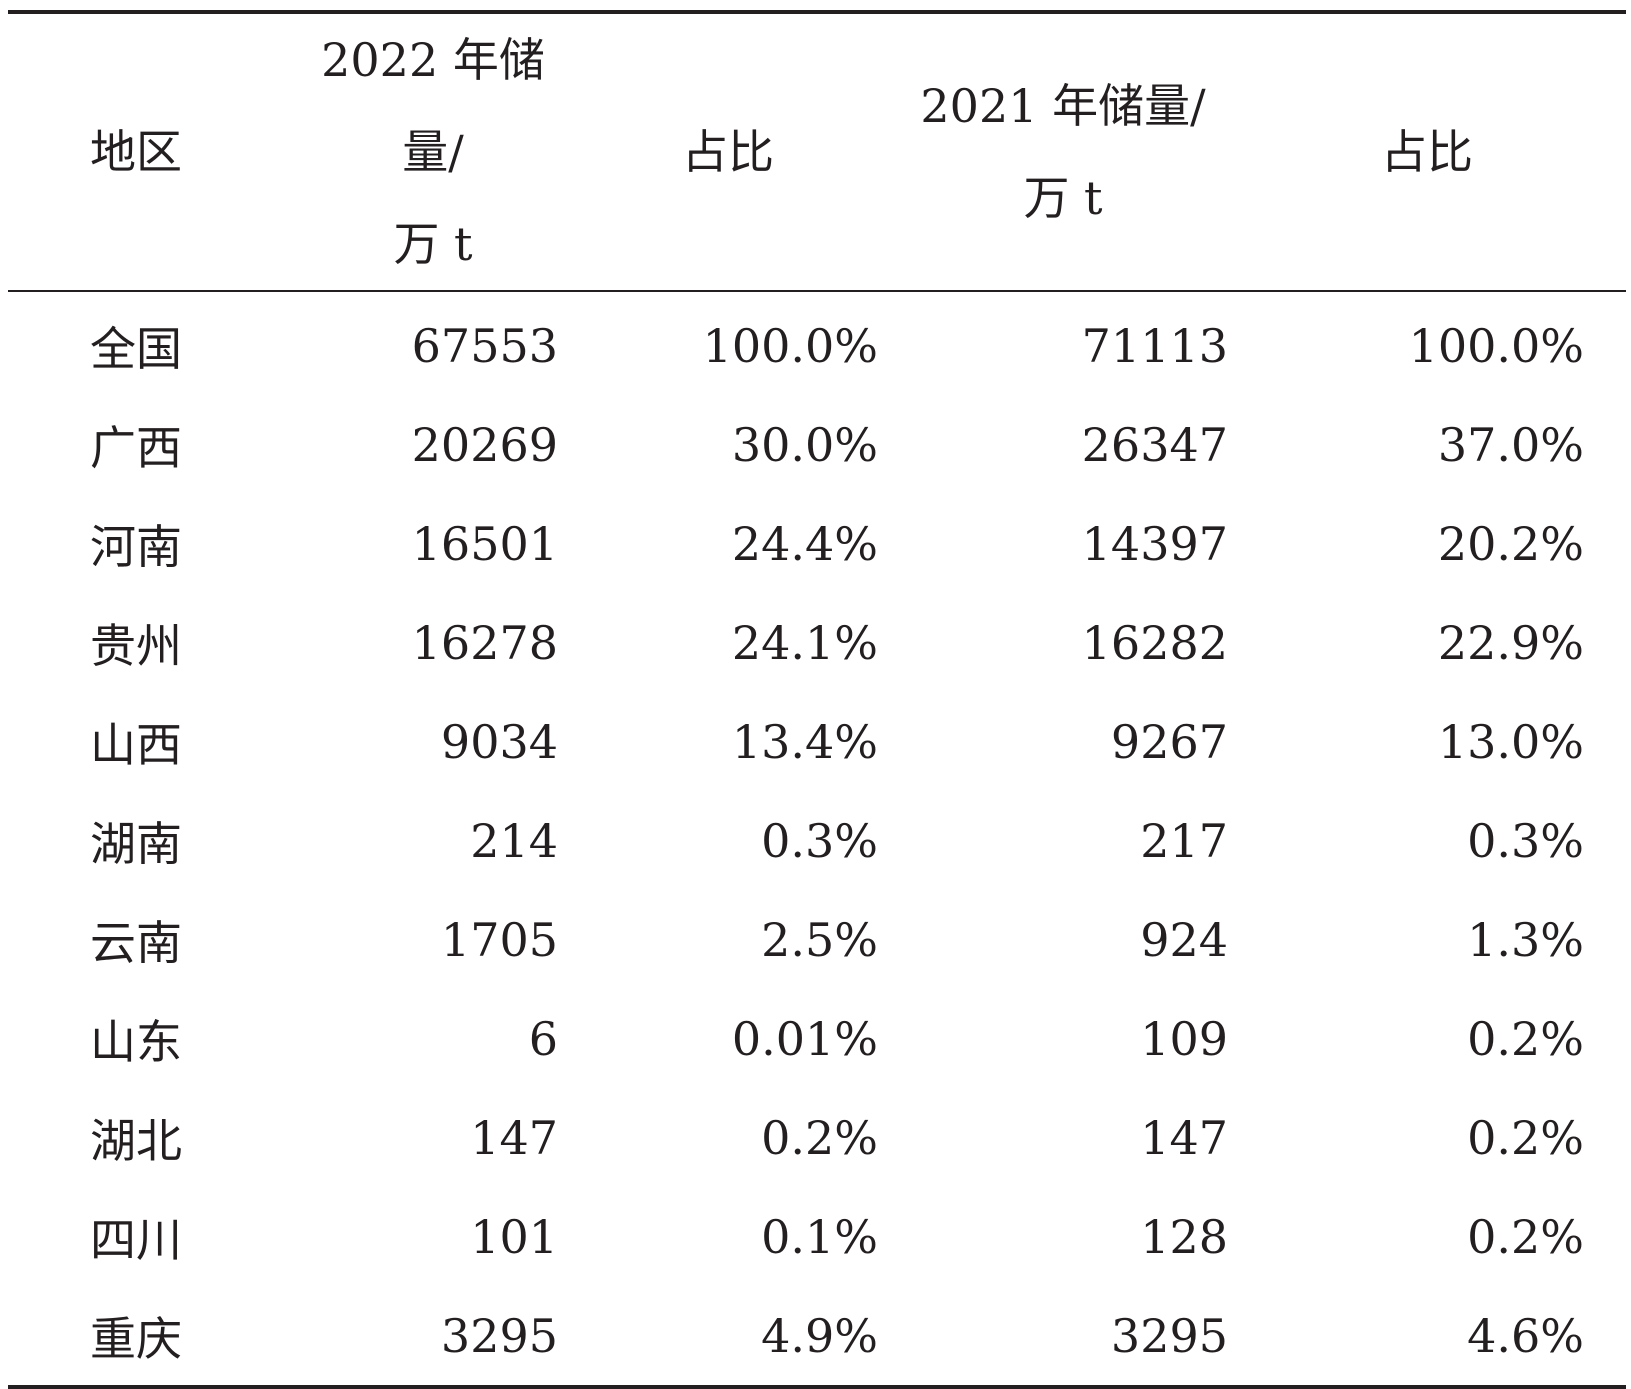 Image resolution: width=1631 pixels, height=1389 pixels. Describe the element at coordinates (136, 546) in the screenshot. I see `cell-region: 河南` at that location.